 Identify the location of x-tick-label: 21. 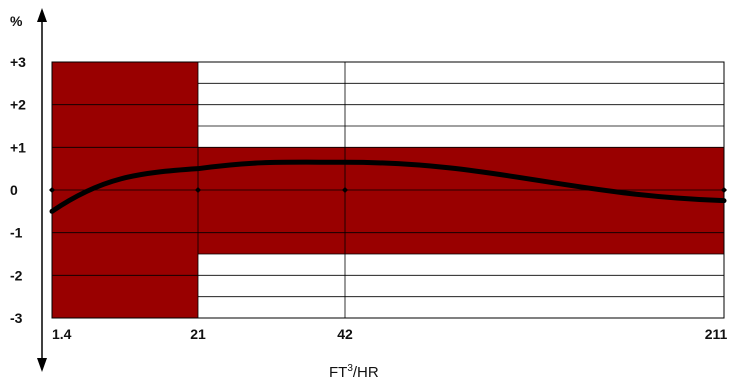
(198, 334).